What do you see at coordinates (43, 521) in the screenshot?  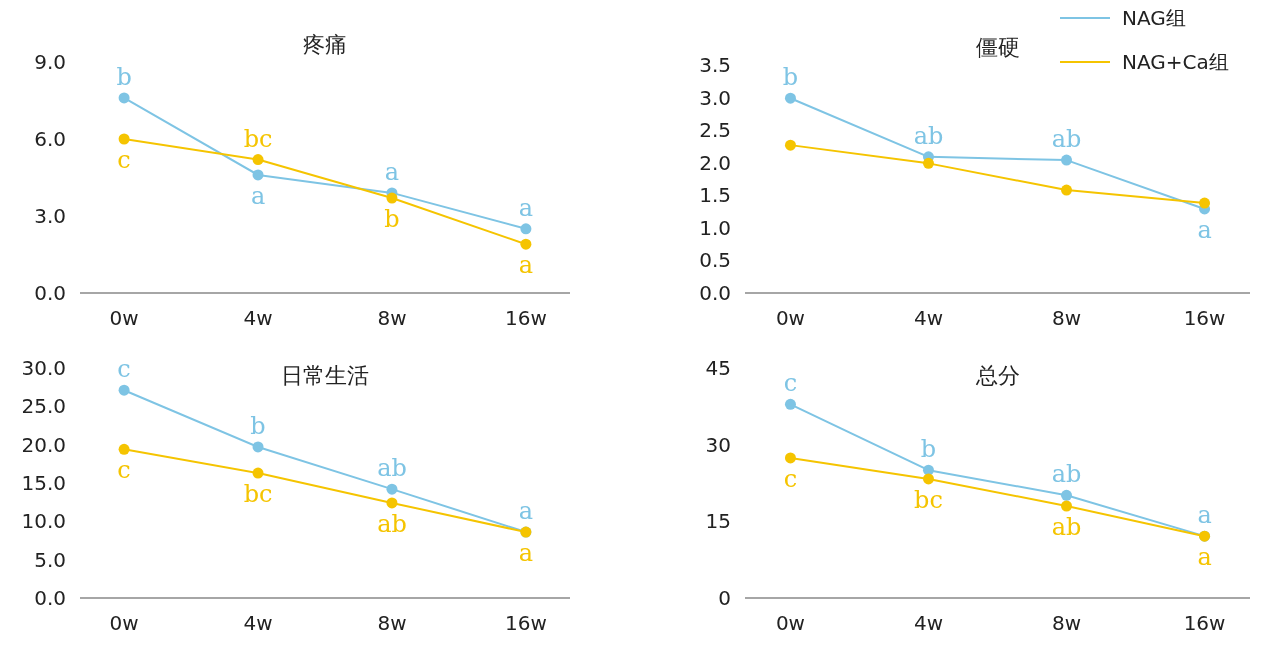 I see `y-tick-label: 10.0` at bounding box center [43, 521].